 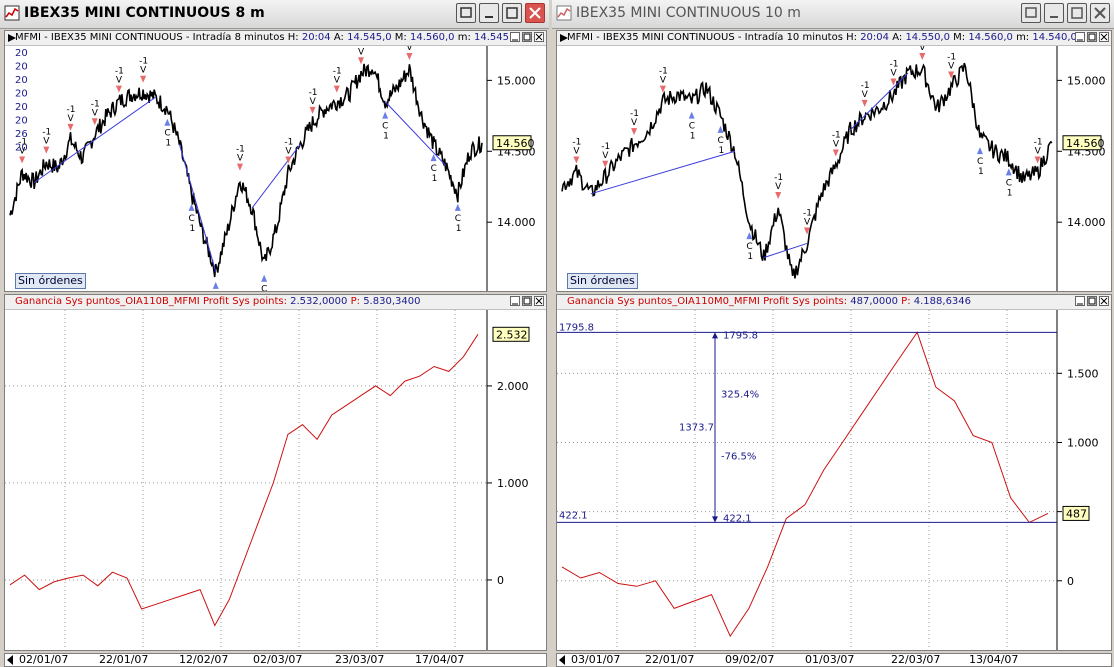 I want to click on chart-app-icon, so click(x=564, y=13).